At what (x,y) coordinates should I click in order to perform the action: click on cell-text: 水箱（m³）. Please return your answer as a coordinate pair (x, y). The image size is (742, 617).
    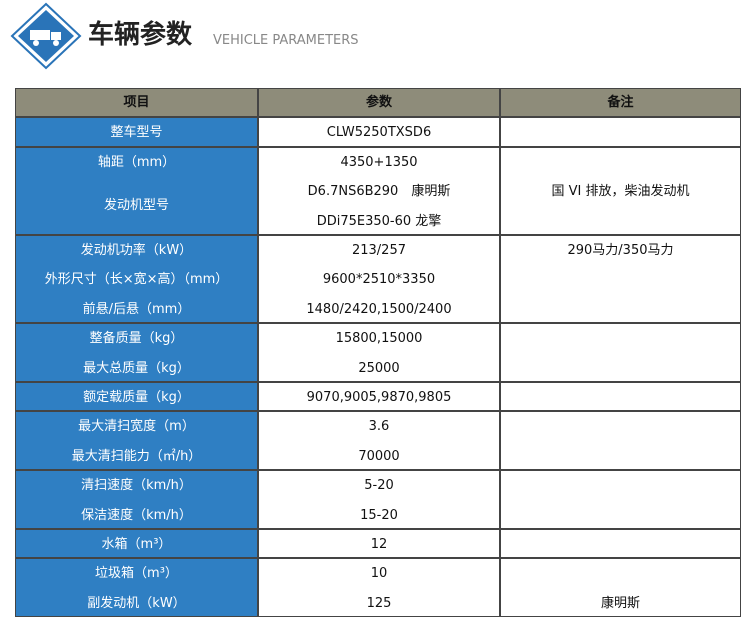
    Looking at the image, I should click on (136, 544).